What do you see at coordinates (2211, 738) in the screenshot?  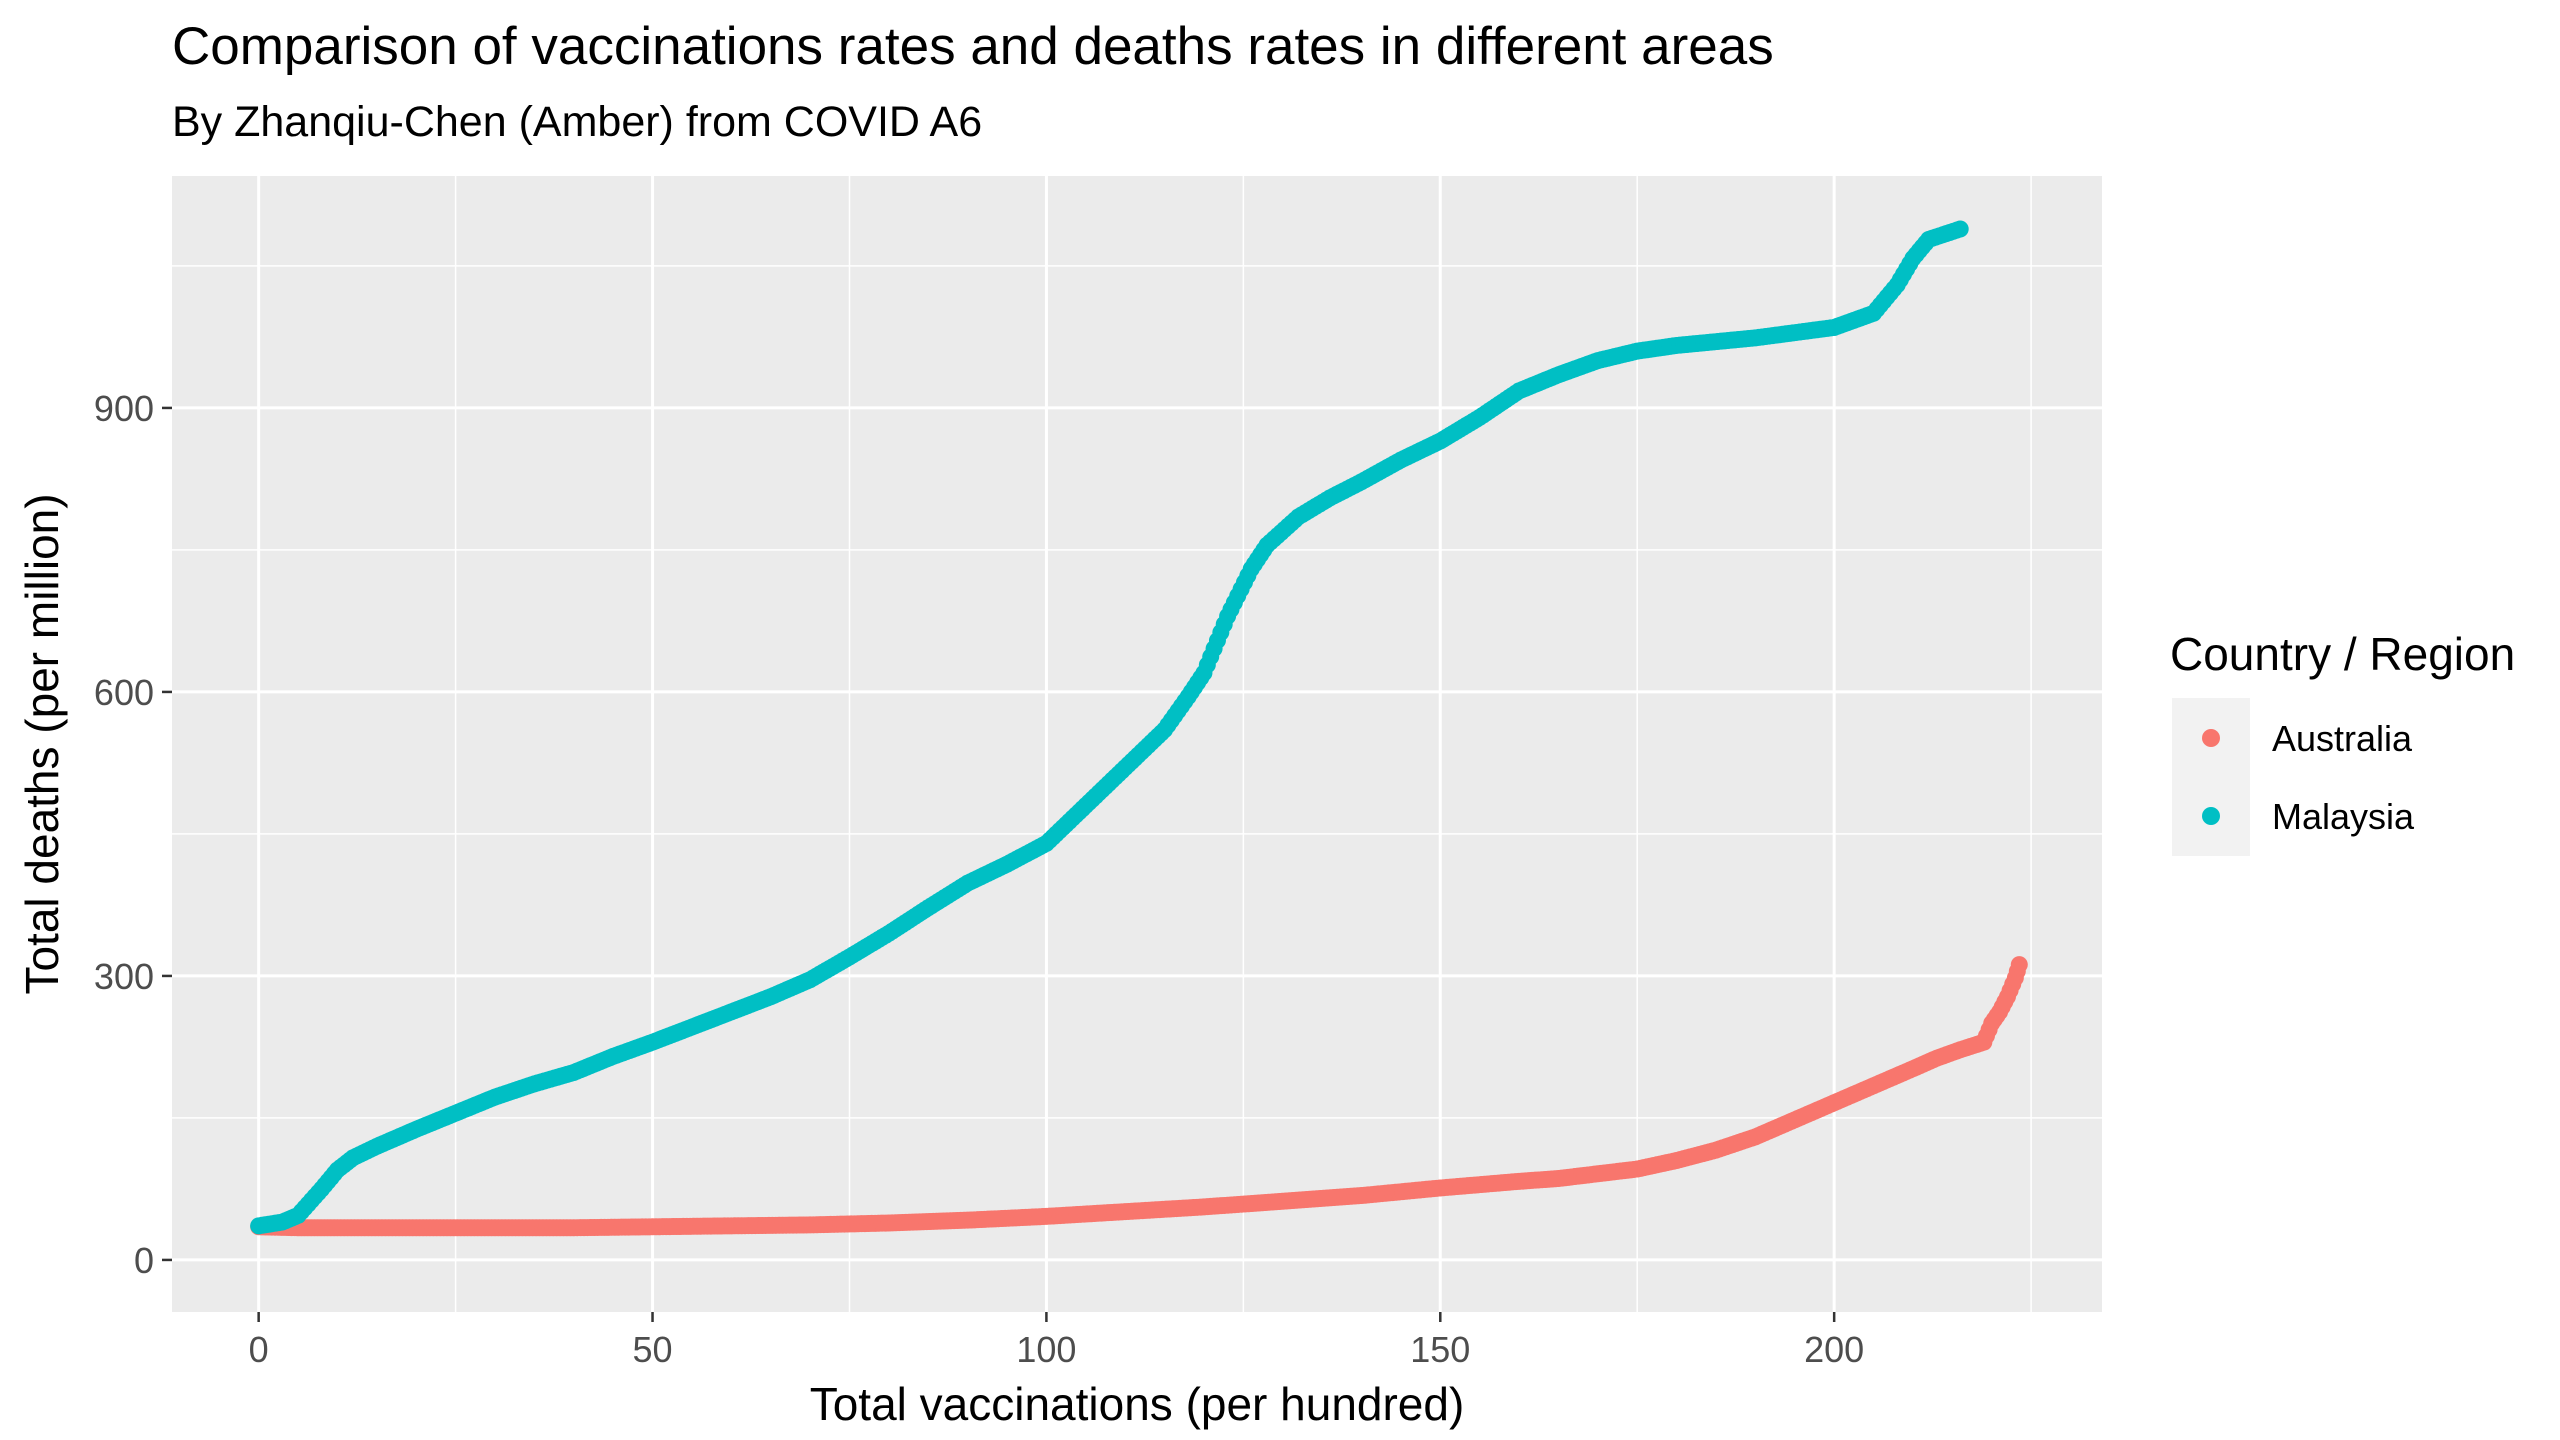 I see `legend-key-australia` at bounding box center [2211, 738].